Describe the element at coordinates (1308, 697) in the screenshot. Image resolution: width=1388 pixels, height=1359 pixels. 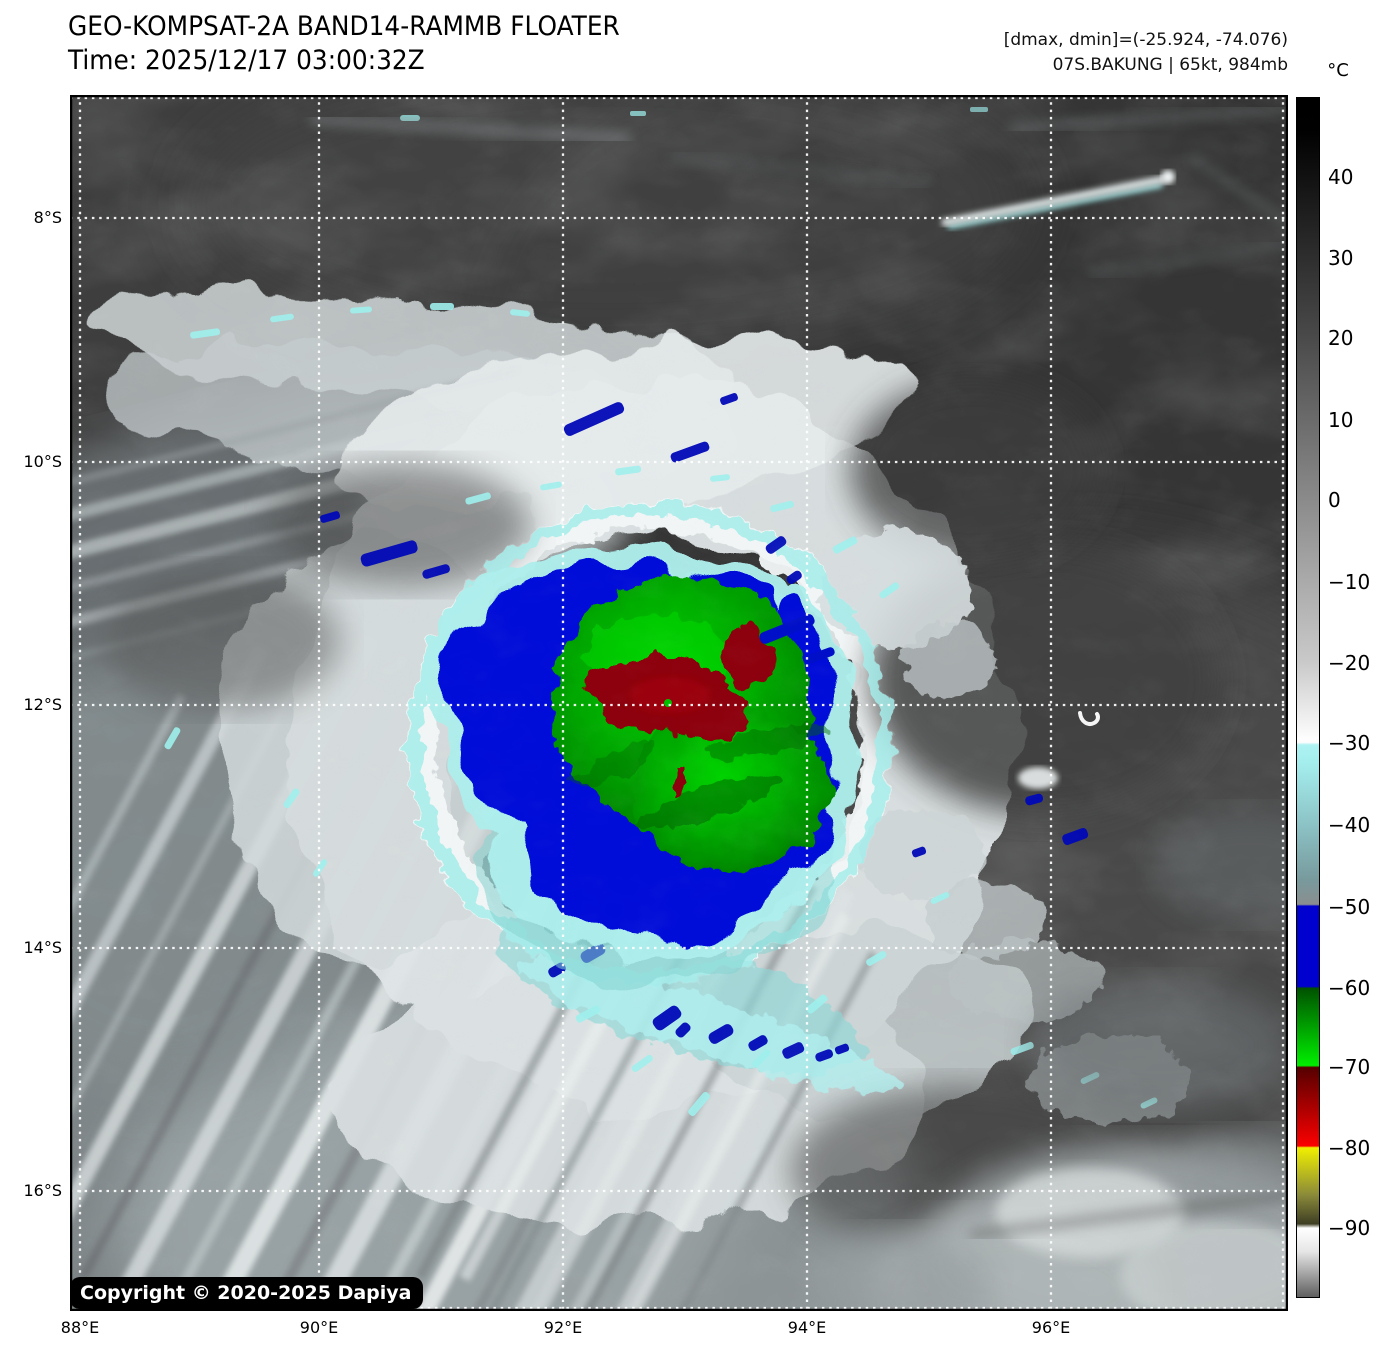
I see `colorbar` at that location.